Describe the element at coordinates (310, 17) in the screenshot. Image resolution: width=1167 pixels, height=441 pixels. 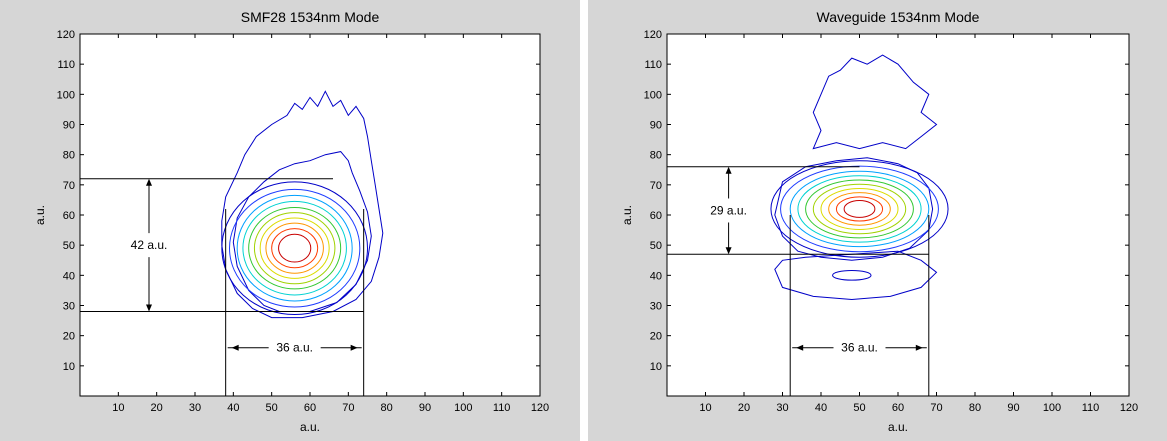
I see `chart-title: SMF28 1534nm Mode` at that location.